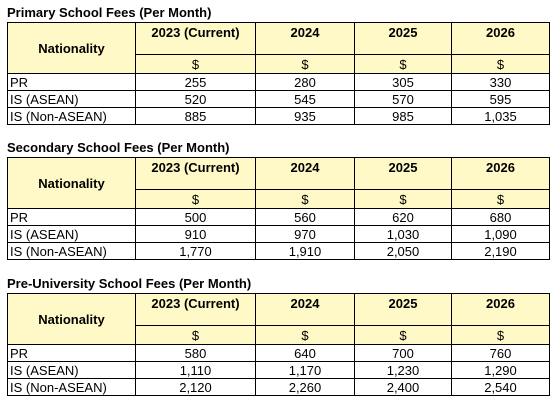 This screenshot has height=409, width=560. What do you see at coordinates (195, 82) in the screenshot?
I see `fee-cell: 255` at bounding box center [195, 82].